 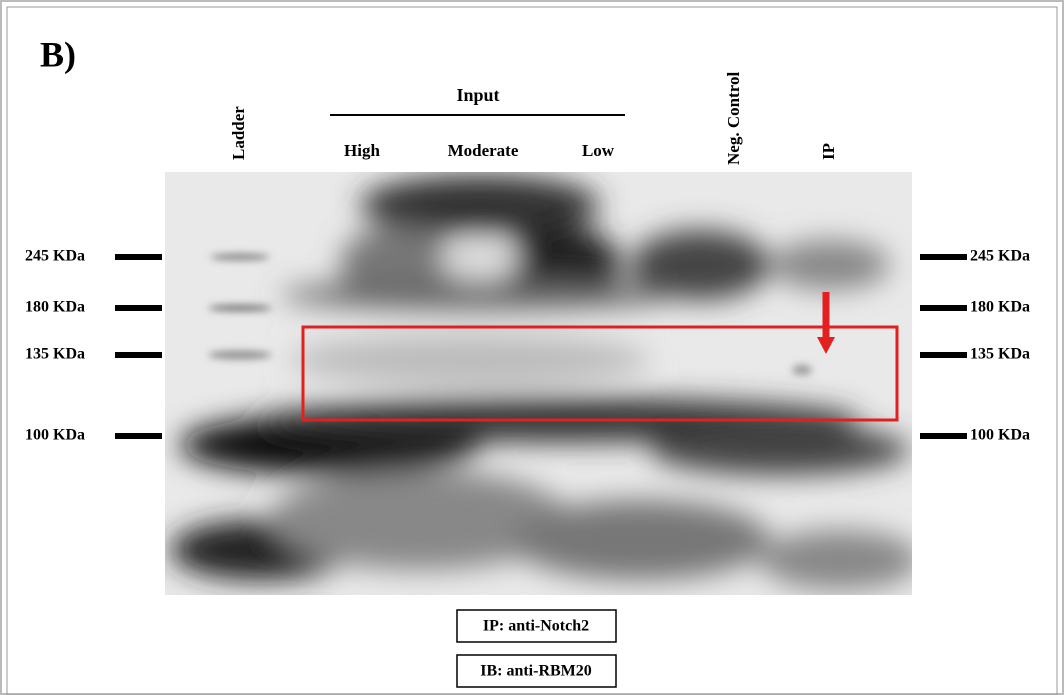 What do you see at coordinates (483, 150) in the screenshot?
I see `lane-label: Moderate` at bounding box center [483, 150].